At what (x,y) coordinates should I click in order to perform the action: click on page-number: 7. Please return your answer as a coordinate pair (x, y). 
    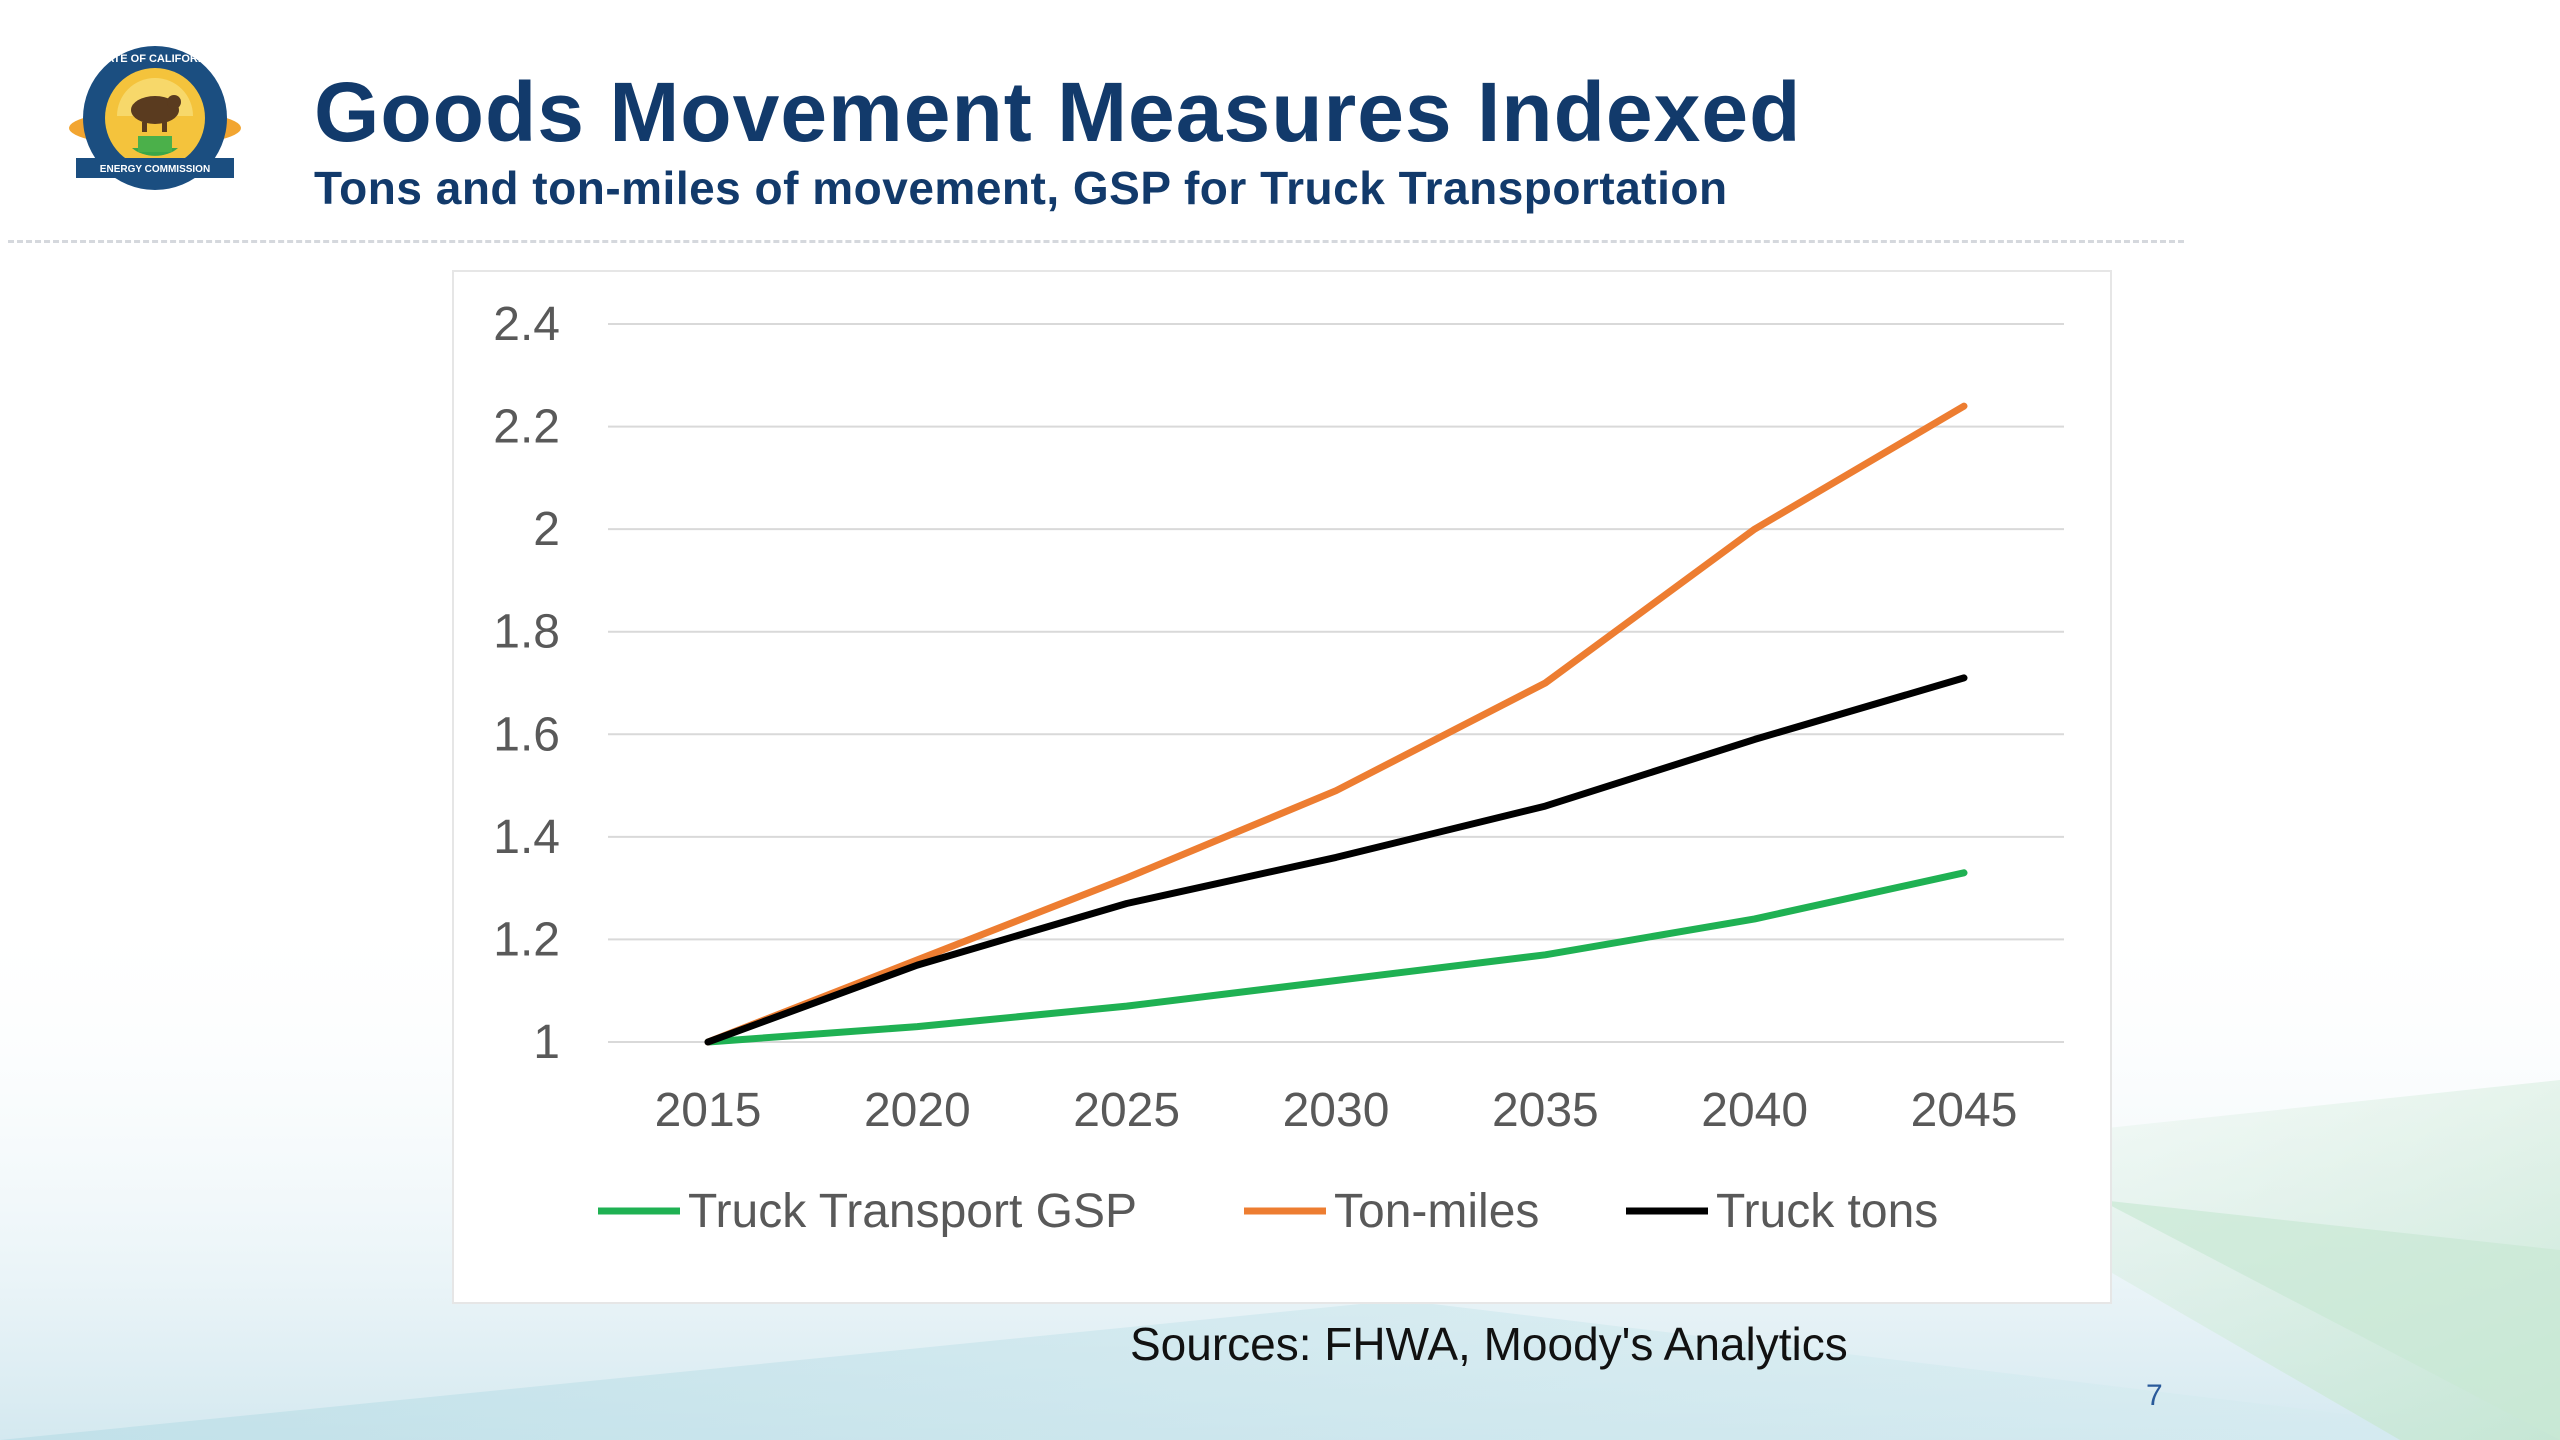
    Looking at the image, I should click on (2154, 1395).